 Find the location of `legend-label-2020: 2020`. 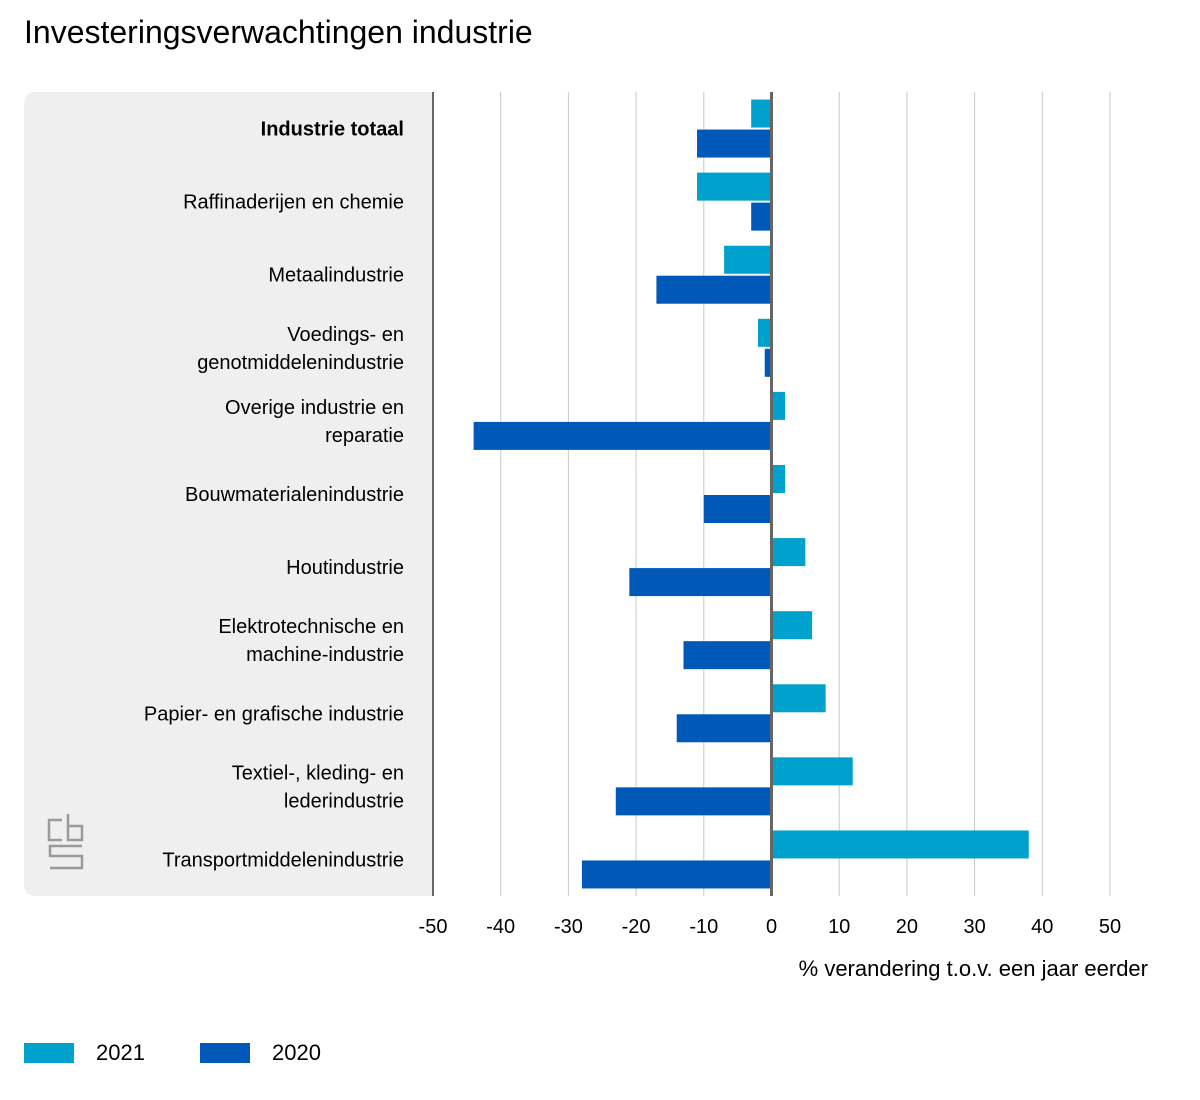

legend-label-2020: 2020 is located at coordinates (296, 1052).